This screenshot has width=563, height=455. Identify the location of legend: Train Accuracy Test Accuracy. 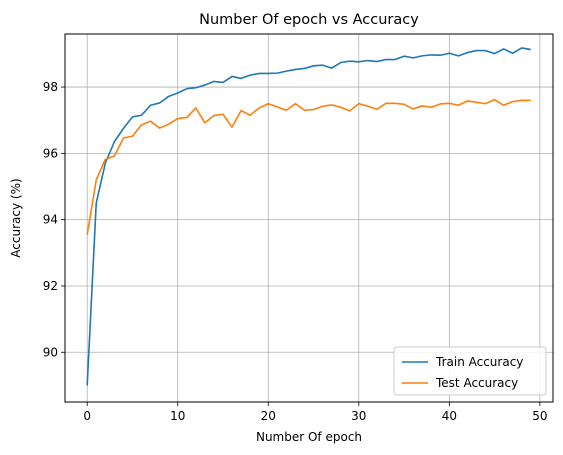
(470, 371).